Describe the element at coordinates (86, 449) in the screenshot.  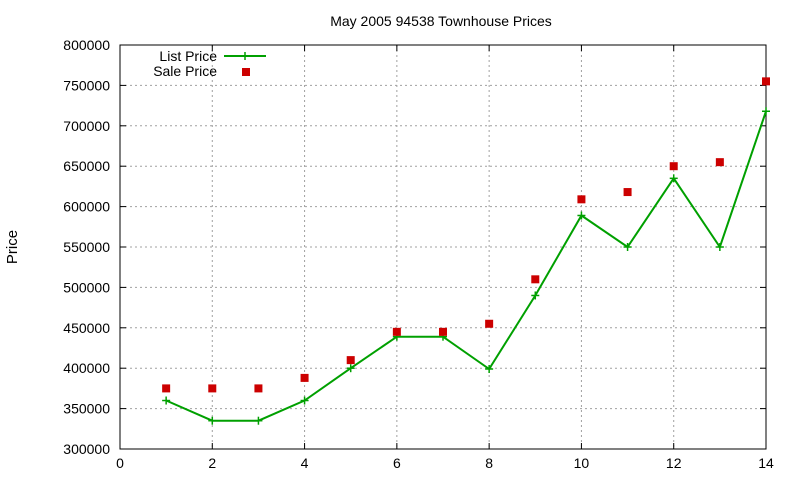
I see `y-tick-label: 300000` at that location.